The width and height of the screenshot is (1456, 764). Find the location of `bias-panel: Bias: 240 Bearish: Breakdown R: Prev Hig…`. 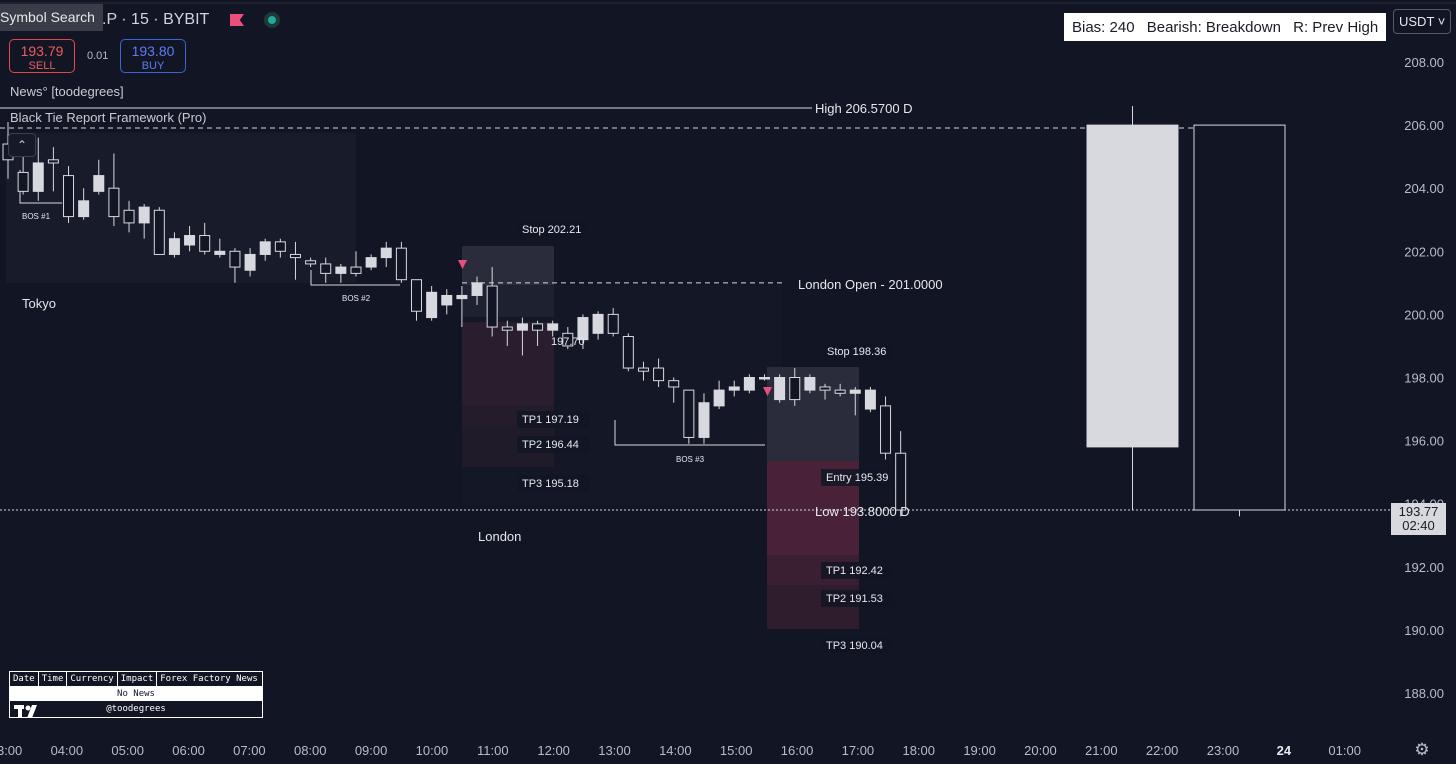

bias-panel: Bias: 240 Bearish: Breakdown R: Prev Hig… is located at coordinates (1225, 27).